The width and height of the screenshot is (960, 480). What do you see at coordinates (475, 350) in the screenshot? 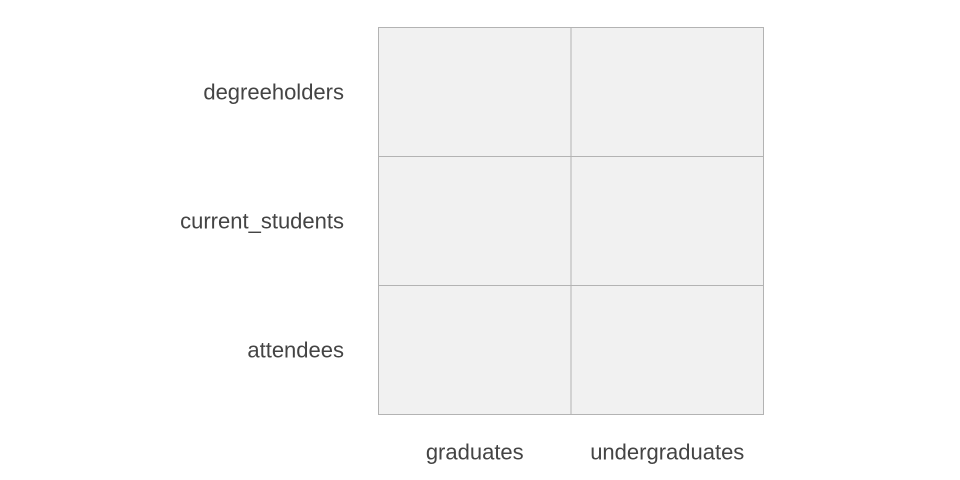
I see `heatmap-cell-attendees-graduates` at bounding box center [475, 350].